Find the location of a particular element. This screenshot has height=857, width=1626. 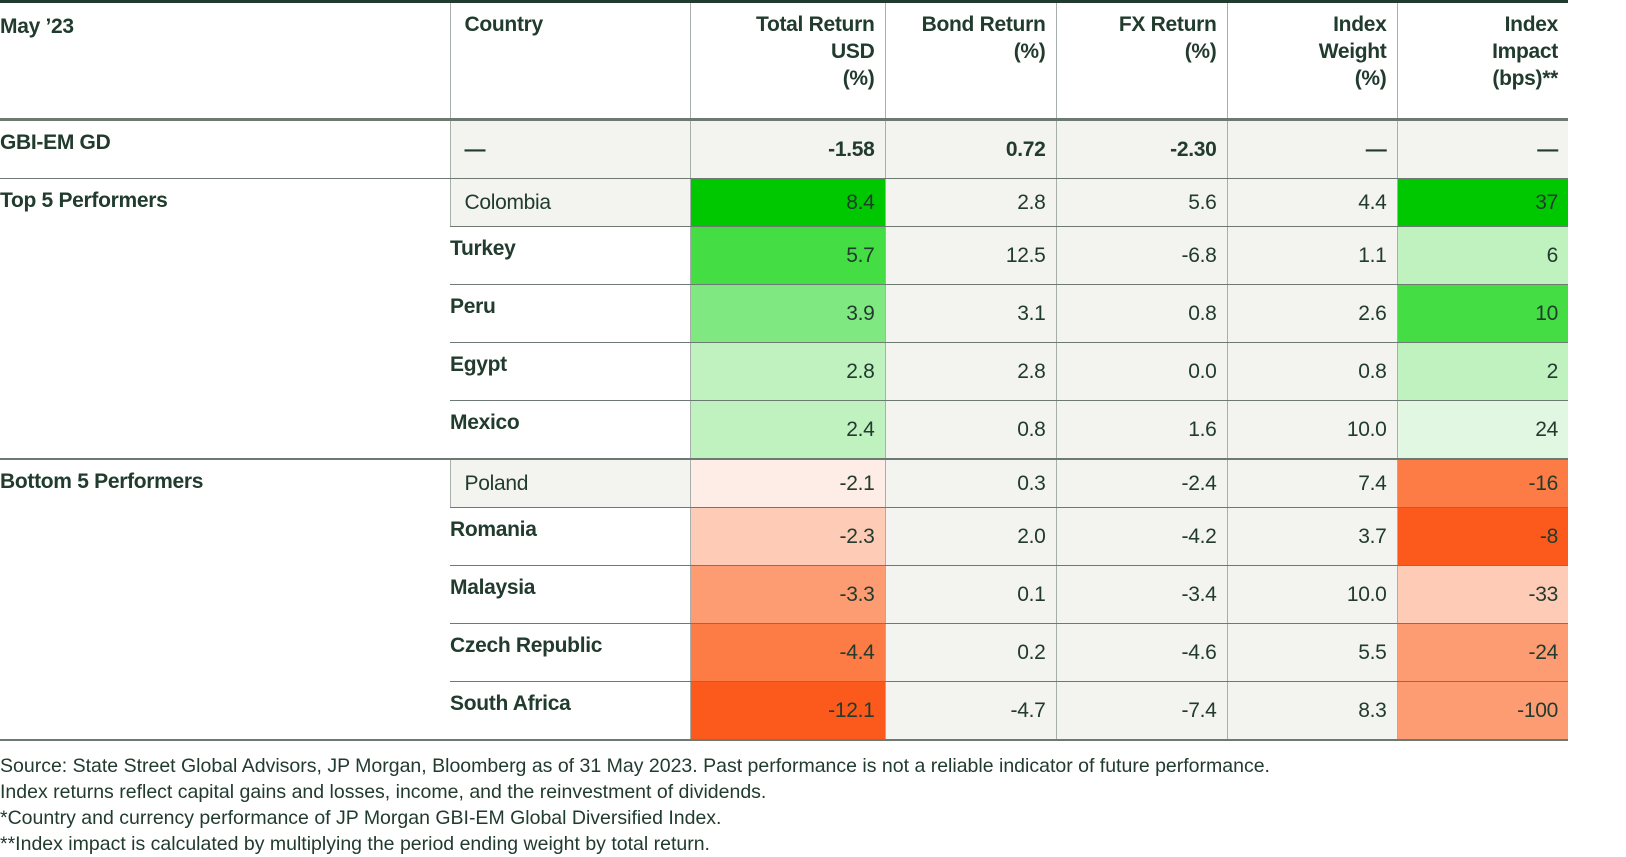

column-header-line: (bps)** is located at coordinates (1525, 78).